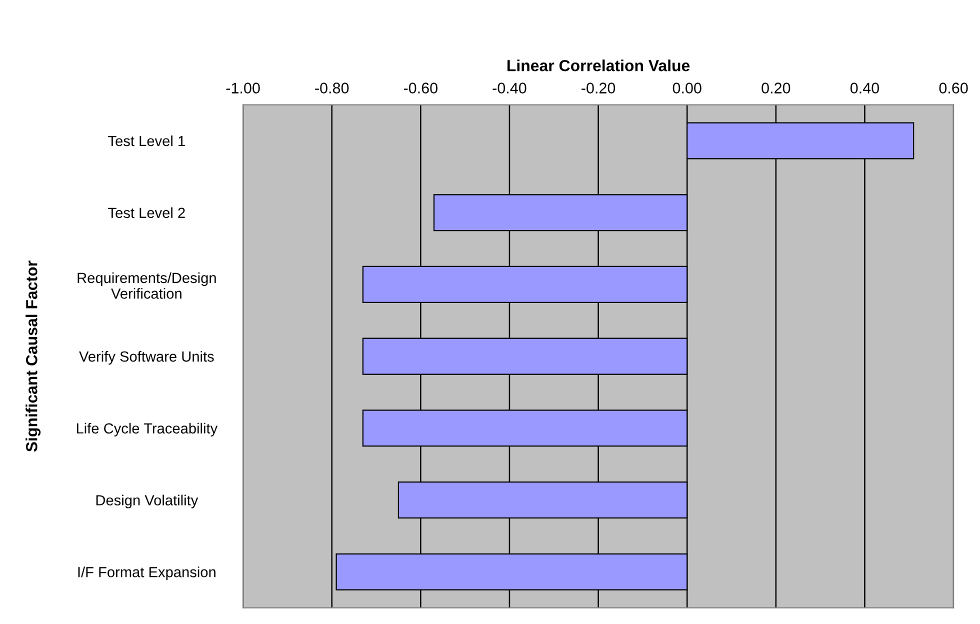 Image resolution: width=980 pixels, height=624 pixels. Describe the element at coordinates (146, 212) in the screenshot. I see `y-tick-label: Test Level 2` at that location.